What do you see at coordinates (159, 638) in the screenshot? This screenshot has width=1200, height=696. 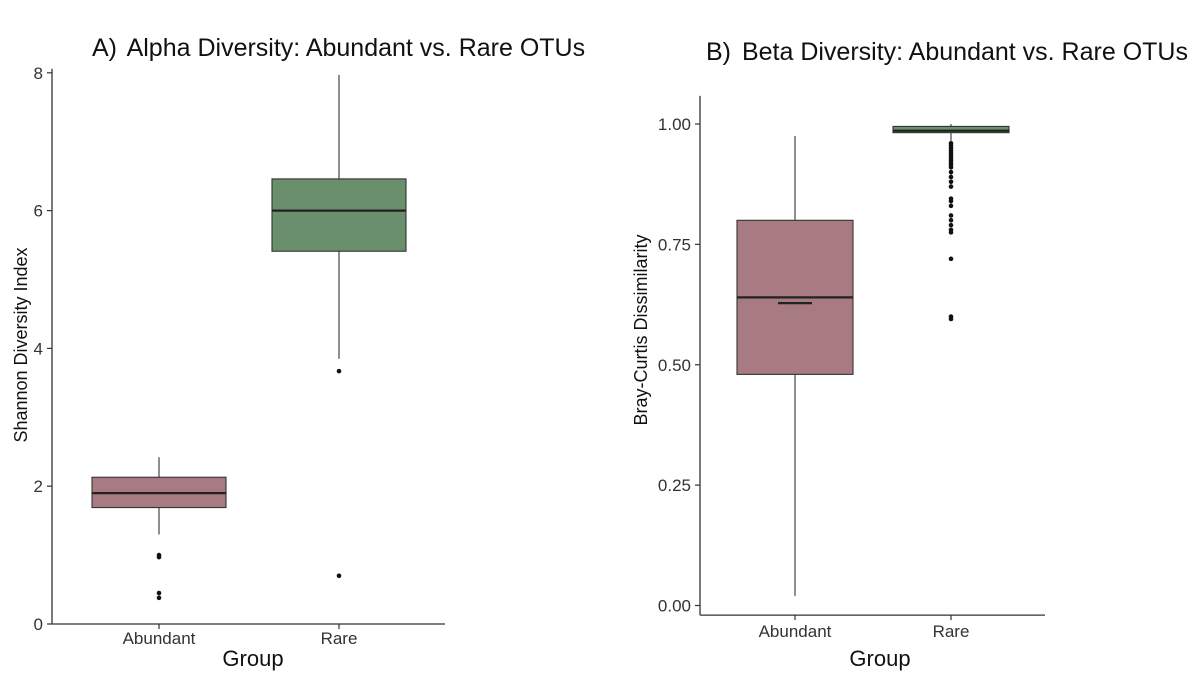 I see `panel-a-x-tick-label-abundant: Abundant` at bounding box center [159, 638].